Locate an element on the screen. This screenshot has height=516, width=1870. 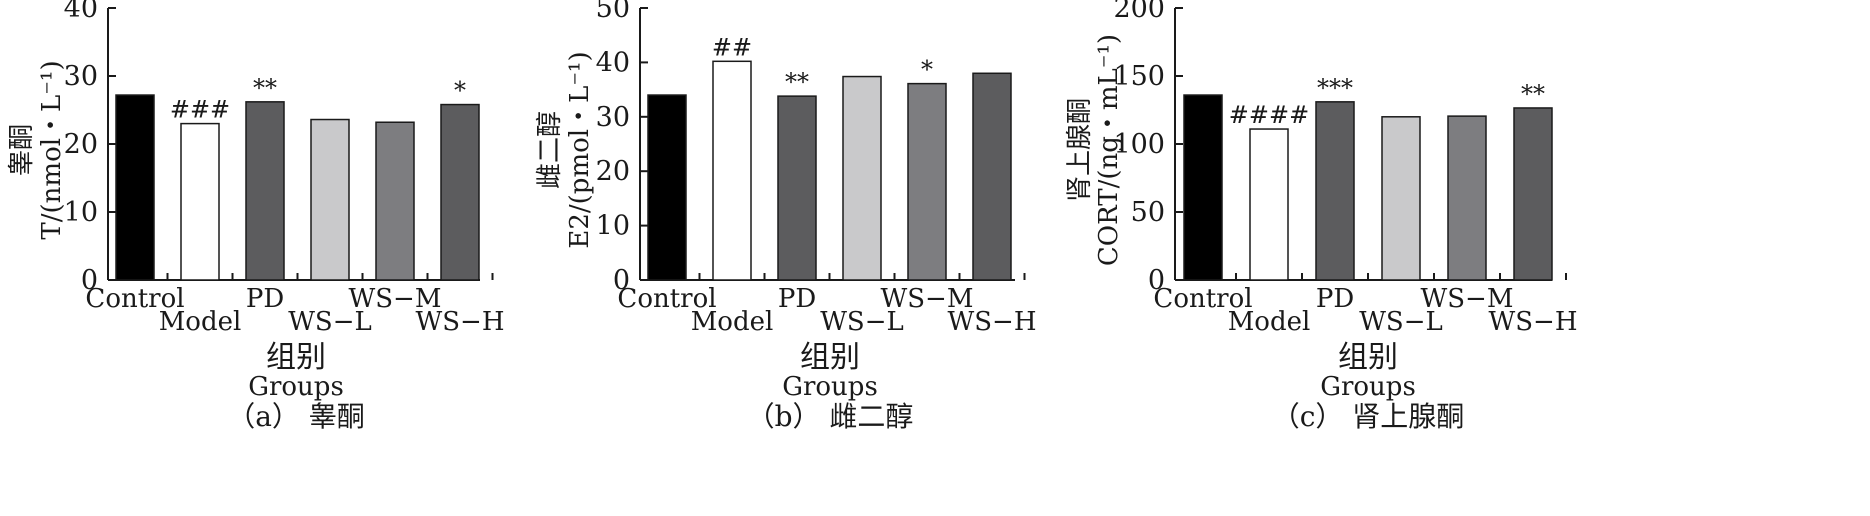
significance-label: ### is located at coordinates (200, 110).